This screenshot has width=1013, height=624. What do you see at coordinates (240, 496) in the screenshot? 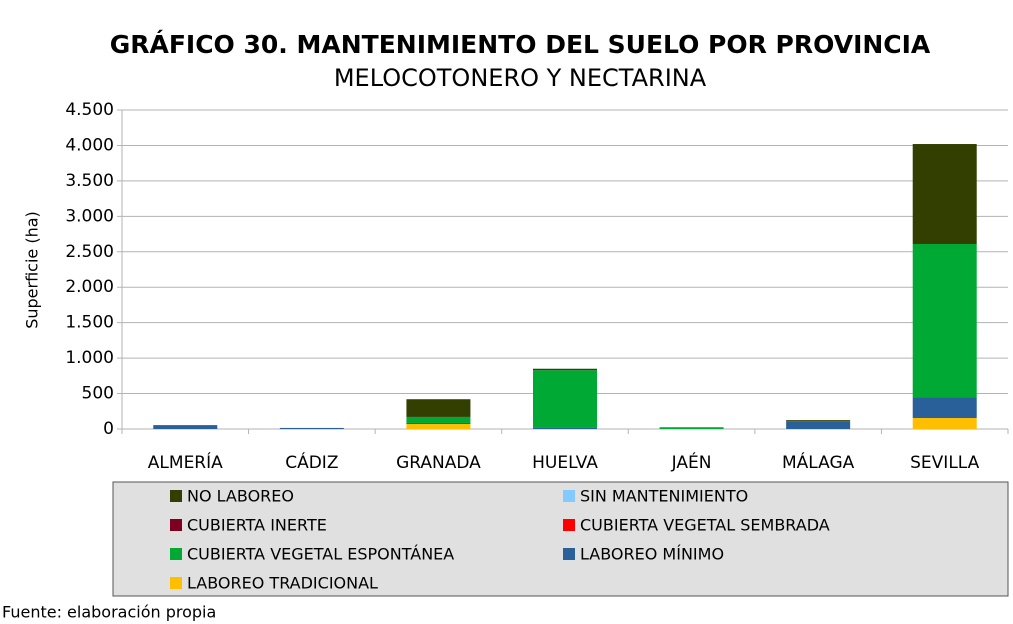
I see `legend-label: NO LABOREO` at bounding box center [240, 496].